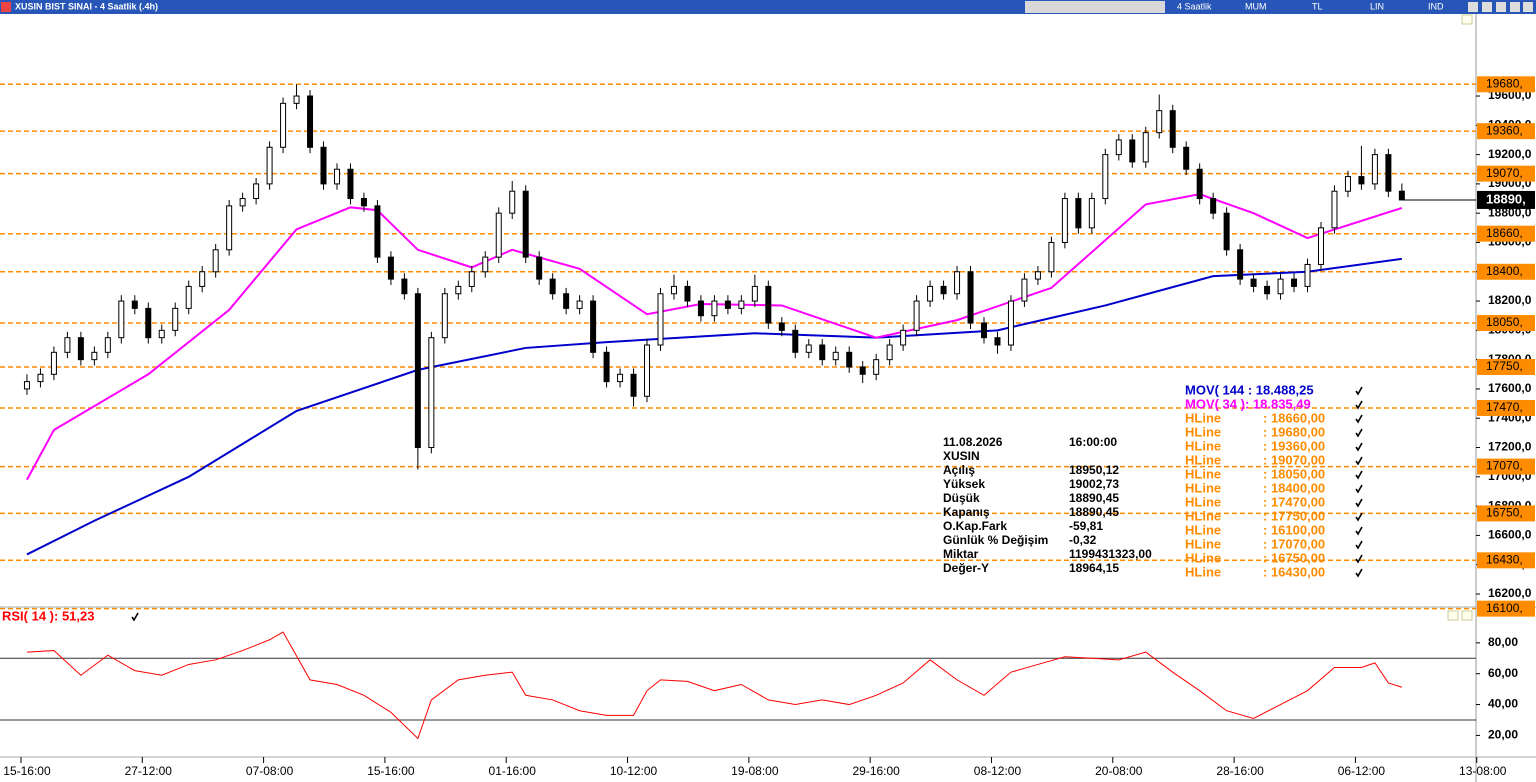  What do you see at coordinates (1506, 198) in the screenshot?
I see `last-price-label: 18890,` at bounding box center [1506, 198].